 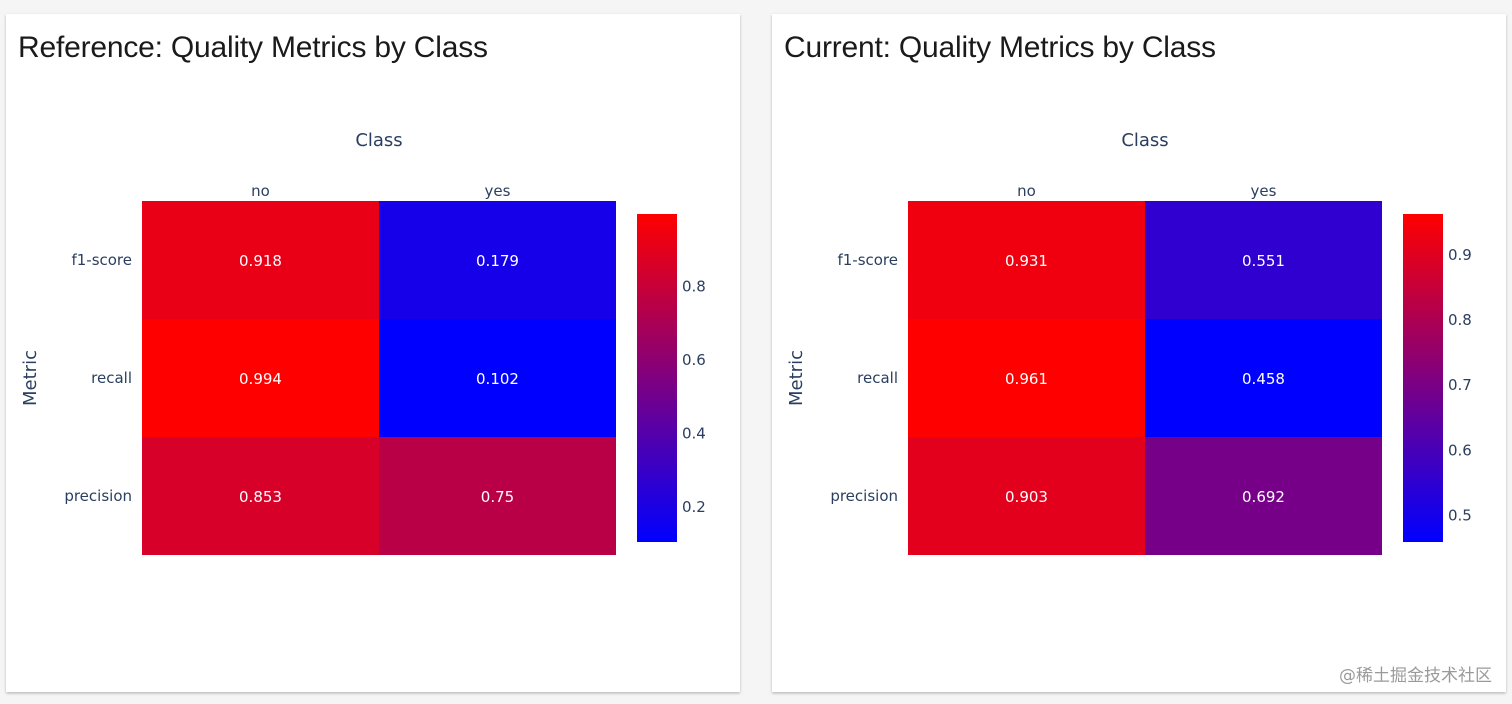 I want to click on colorbar-tick-label-0: 0.5, so click(x=1460, y=516).